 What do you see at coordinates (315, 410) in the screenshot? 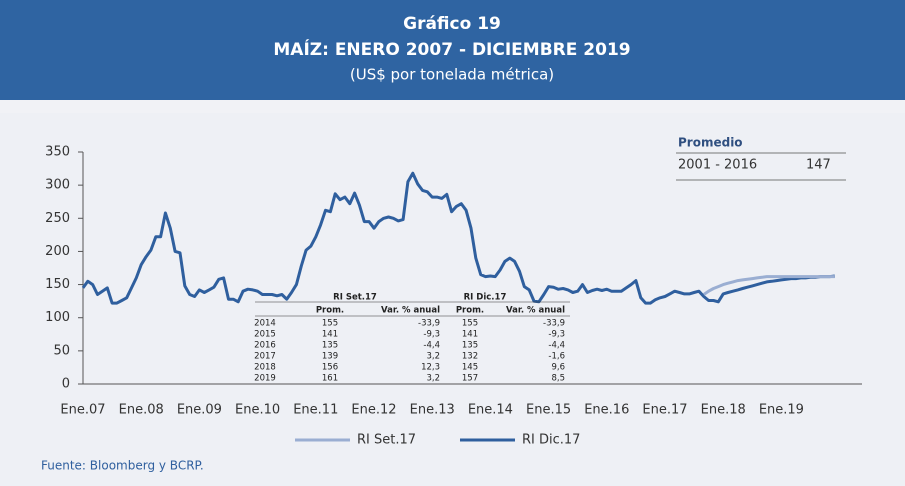
I see `x-tick-label: Ene.11` at bounding box center [315, 410].